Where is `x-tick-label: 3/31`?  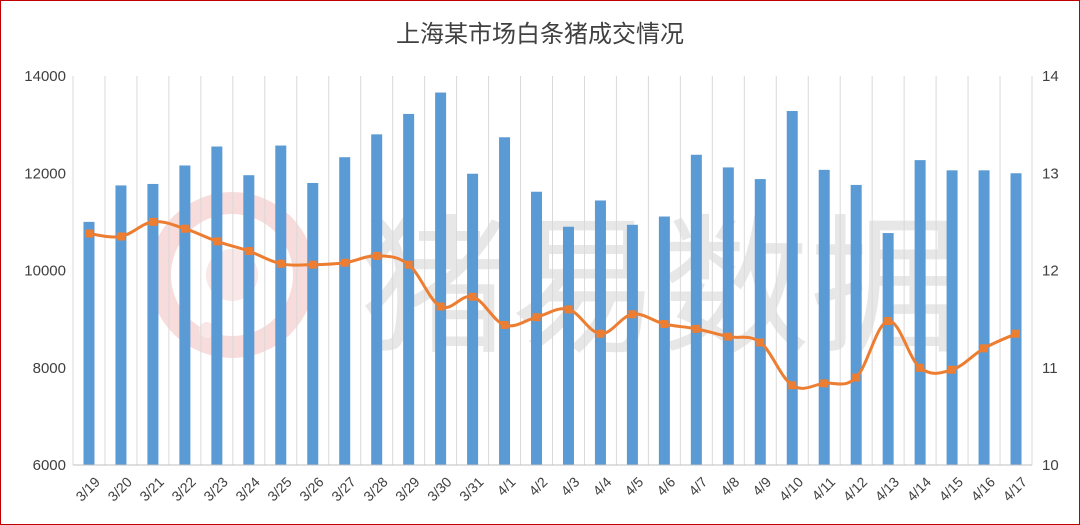 x-tick-label: 3/31 is located at coordinates (471, 489).